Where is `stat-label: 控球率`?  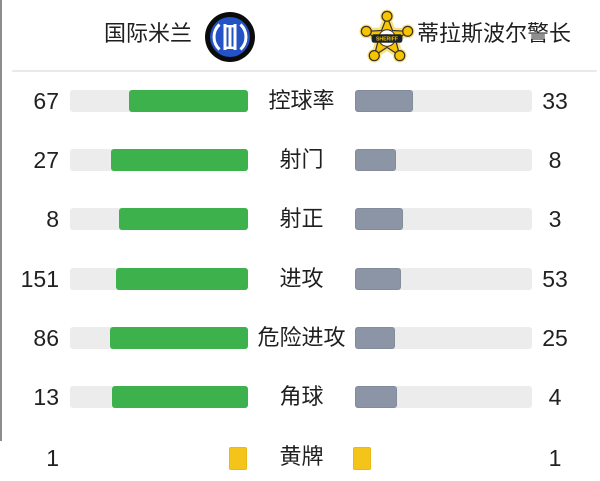
stat-label: 控球率 is located at coordinates (301, 100).